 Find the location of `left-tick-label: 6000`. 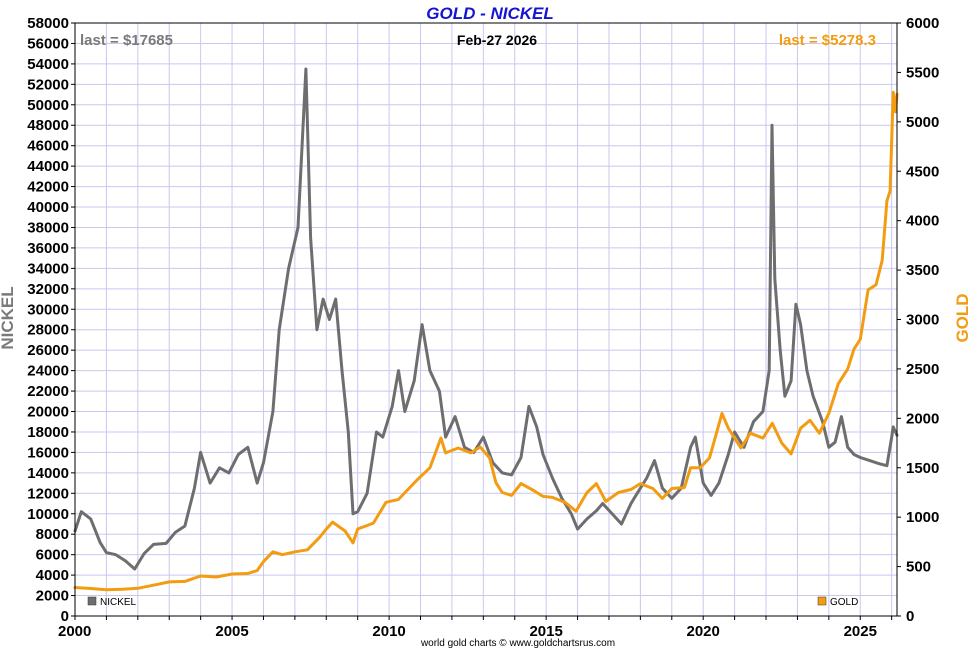

left-tick-label: 6000 is located at coordinates (52, 555).